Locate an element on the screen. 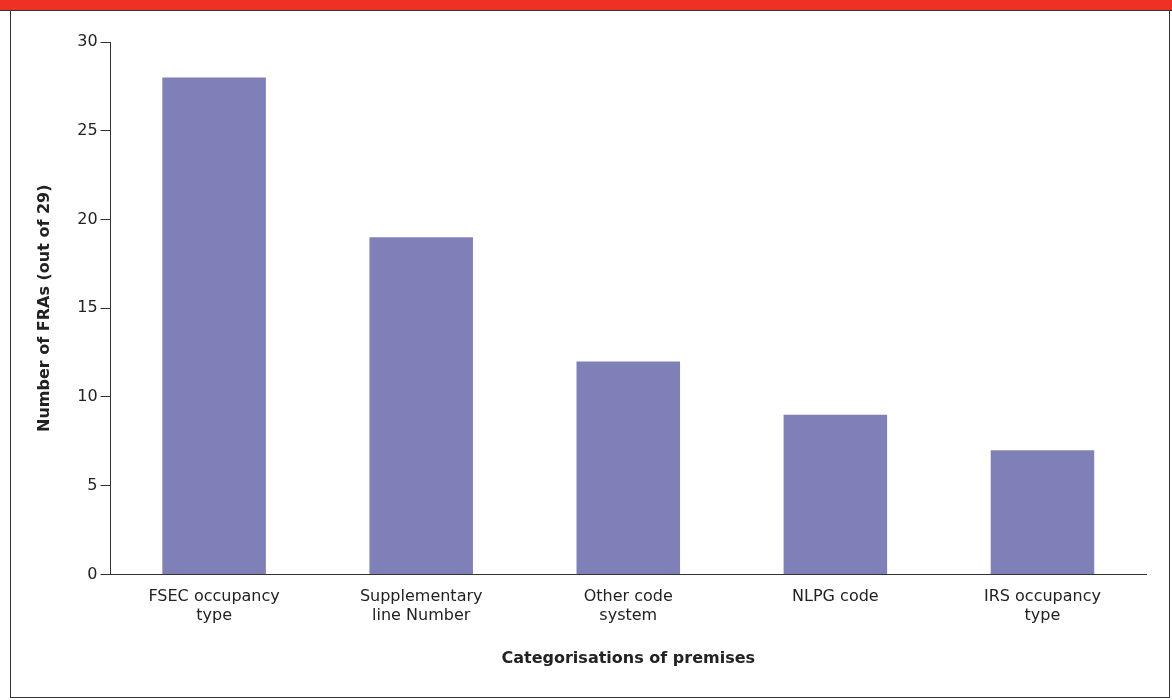 This screenshot has height=700, width=1172. y-tick-label: 0 is located at coordinates (92, 573).